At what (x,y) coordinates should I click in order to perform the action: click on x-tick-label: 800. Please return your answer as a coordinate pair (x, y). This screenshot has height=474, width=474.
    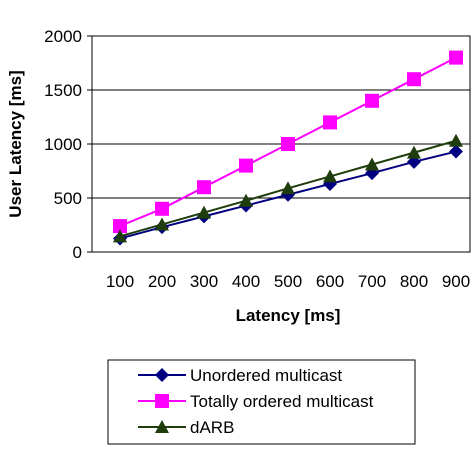
    Looking at the image, I should click on (414, 281).